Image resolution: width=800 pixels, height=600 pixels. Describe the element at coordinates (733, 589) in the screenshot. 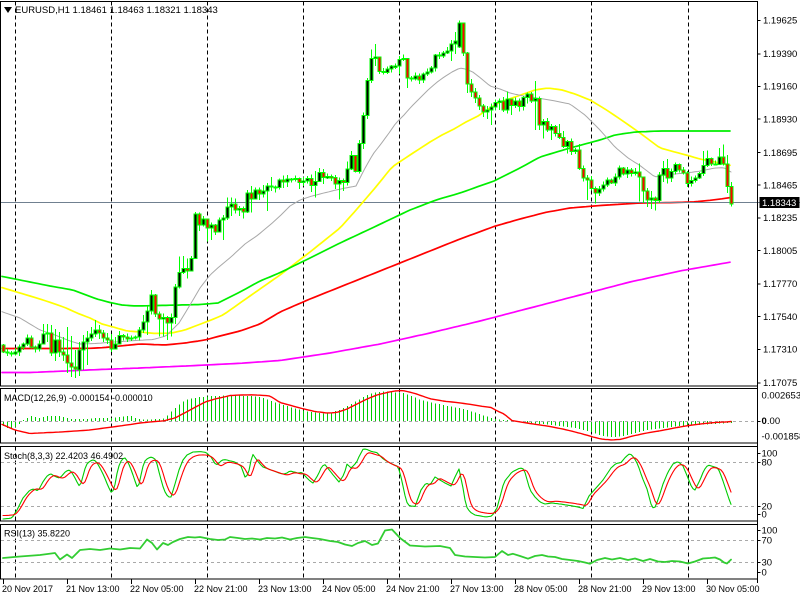

I see `svg-text: 30 Nov 05:00` at that location.